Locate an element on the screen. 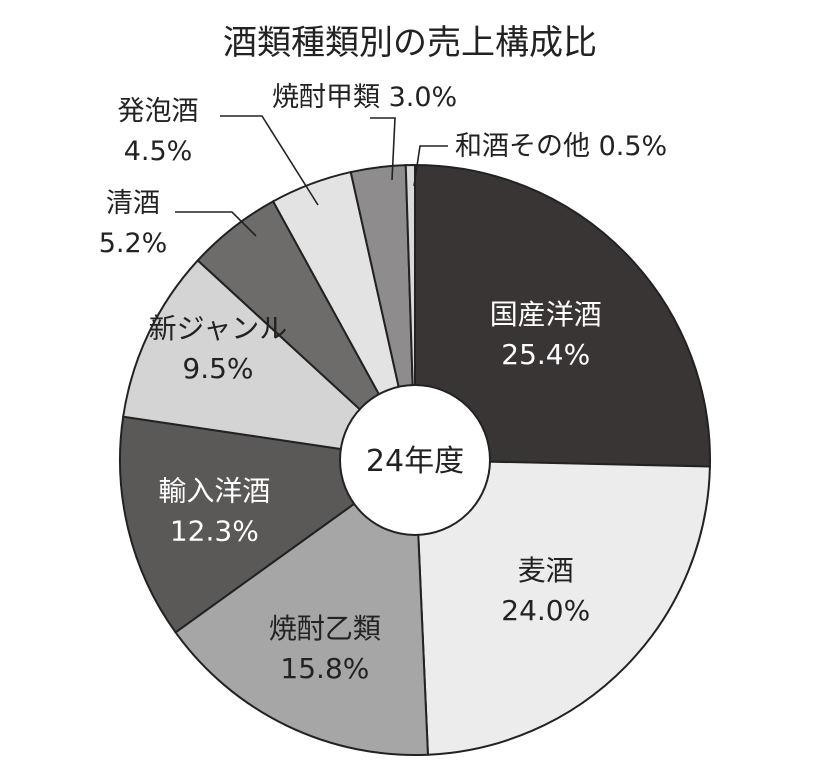 The width and height of the screenshot is (820, 774). leader-lines is located at coordinates (311, 176).